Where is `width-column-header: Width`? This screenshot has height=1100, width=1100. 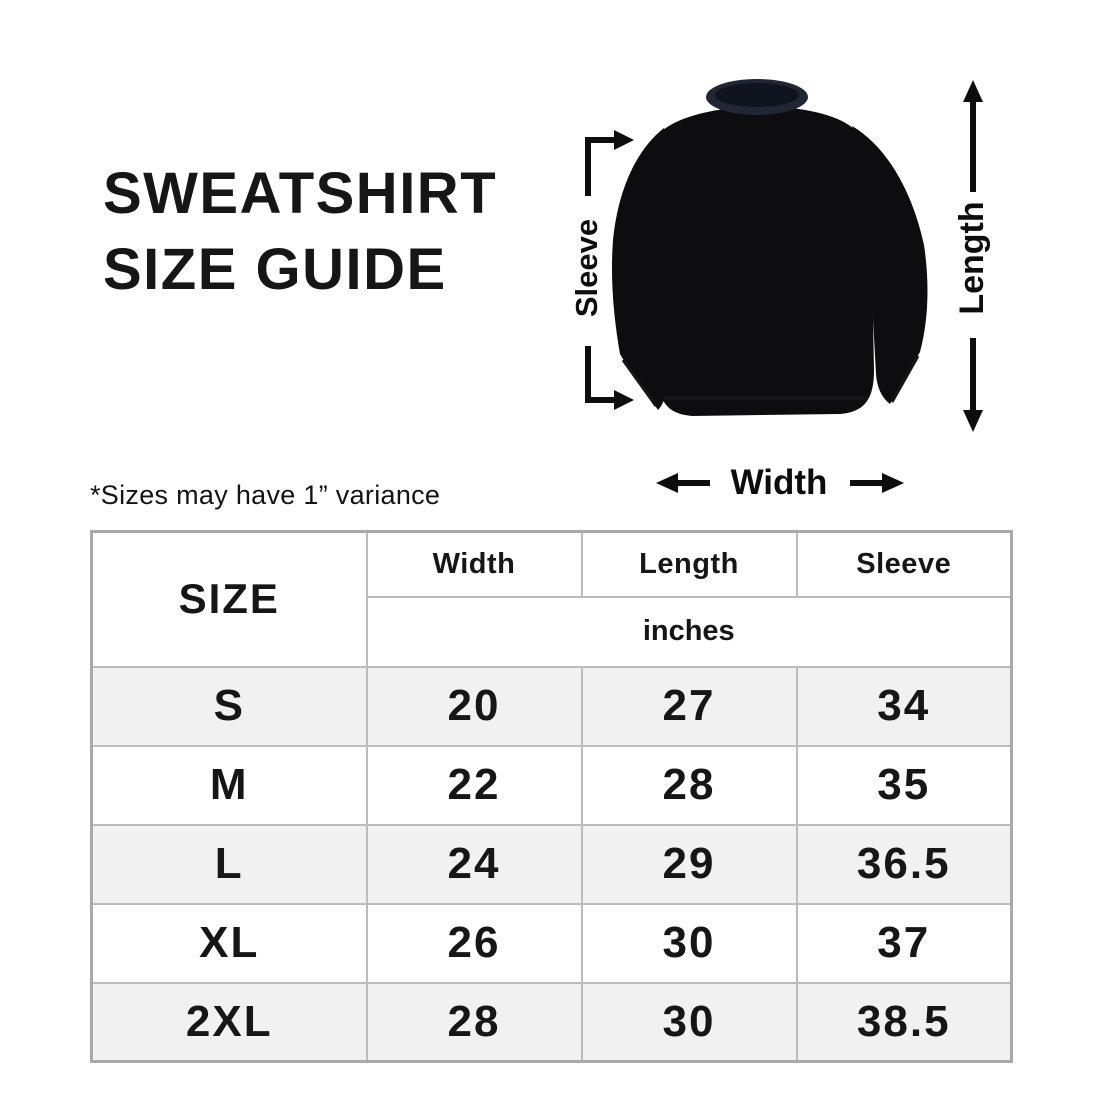
width-column-header: Width is located at coordinates (474, 564).